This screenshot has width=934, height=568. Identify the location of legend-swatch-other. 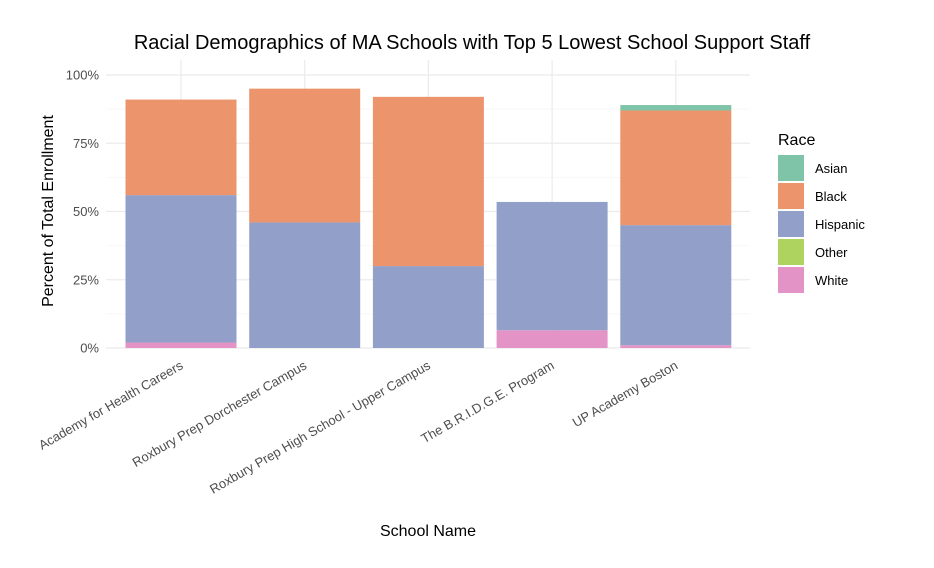
(791, 252).